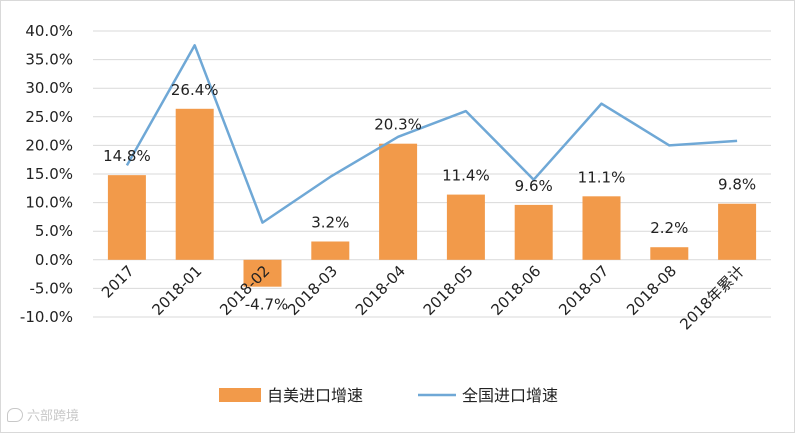  What do you see at coordinates (651, 290) in the screenshot?
I see `x-tick-label: 2018-08` at bounding box center [651, 290].